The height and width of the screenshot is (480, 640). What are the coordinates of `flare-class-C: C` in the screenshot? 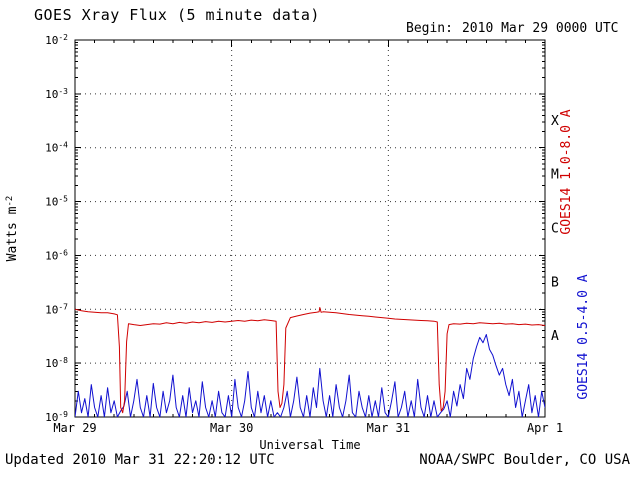 It's located at (555, 229).